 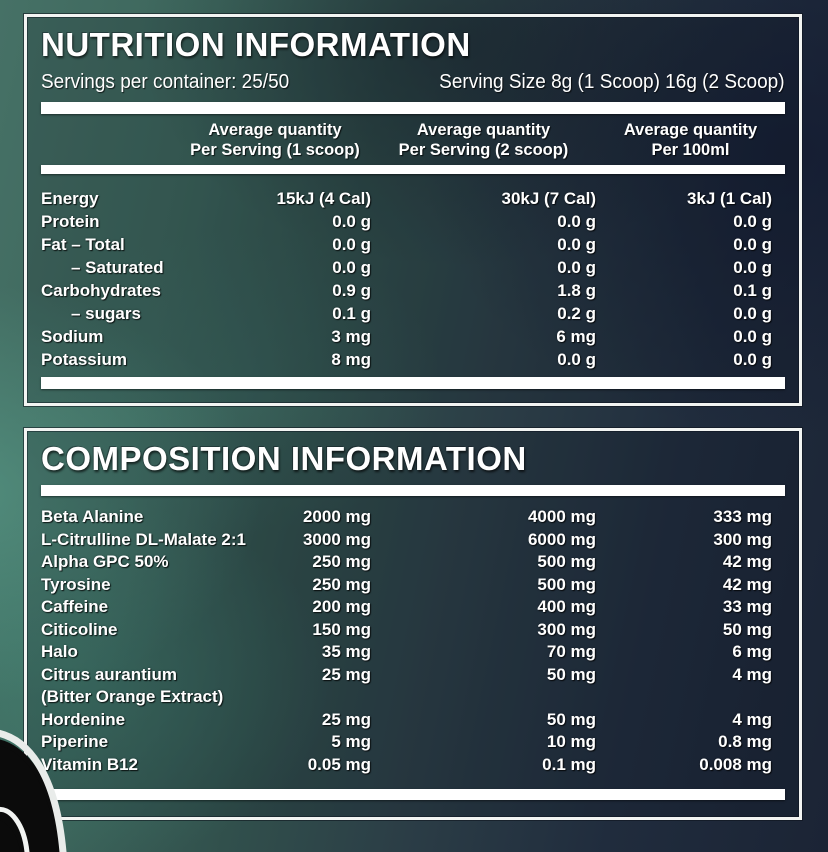 What do you see at coordinates (83, 244) in the screenshot?
I see `nutrient-label: Fat – Total` at bounding box center [83, 244].